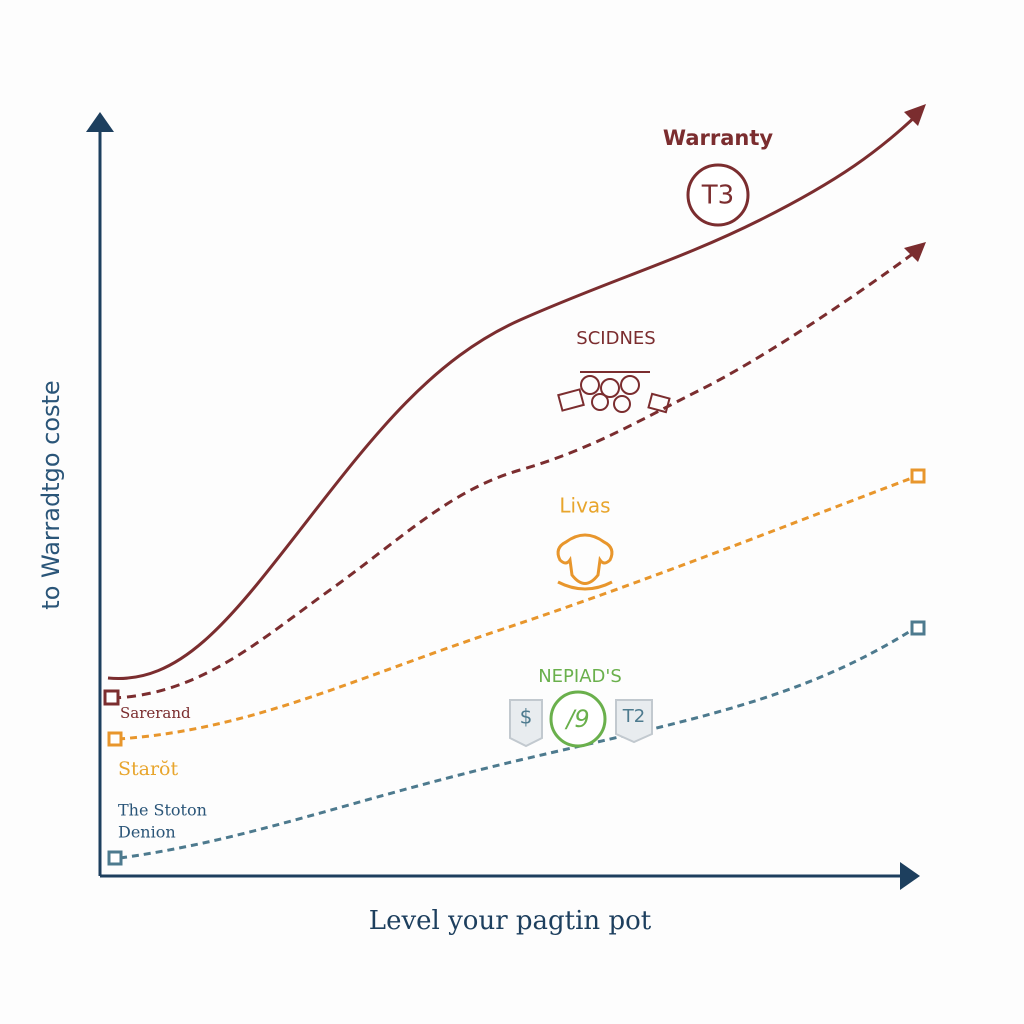 The width and height of the screenshot is (1024, 1024). Describe the element at coordinates (162, 810) in the screenshot. I see `start-label: The Stoton` at that location.